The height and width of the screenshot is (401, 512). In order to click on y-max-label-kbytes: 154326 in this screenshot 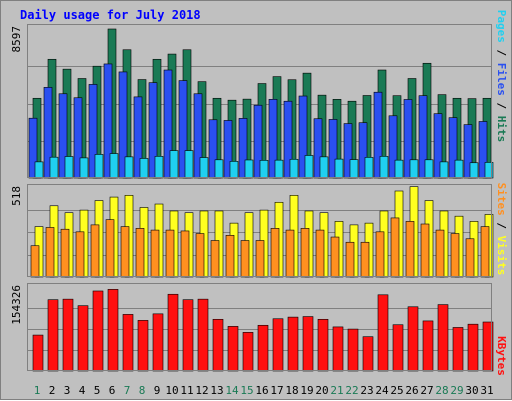, I will do `click(16, 305)`.